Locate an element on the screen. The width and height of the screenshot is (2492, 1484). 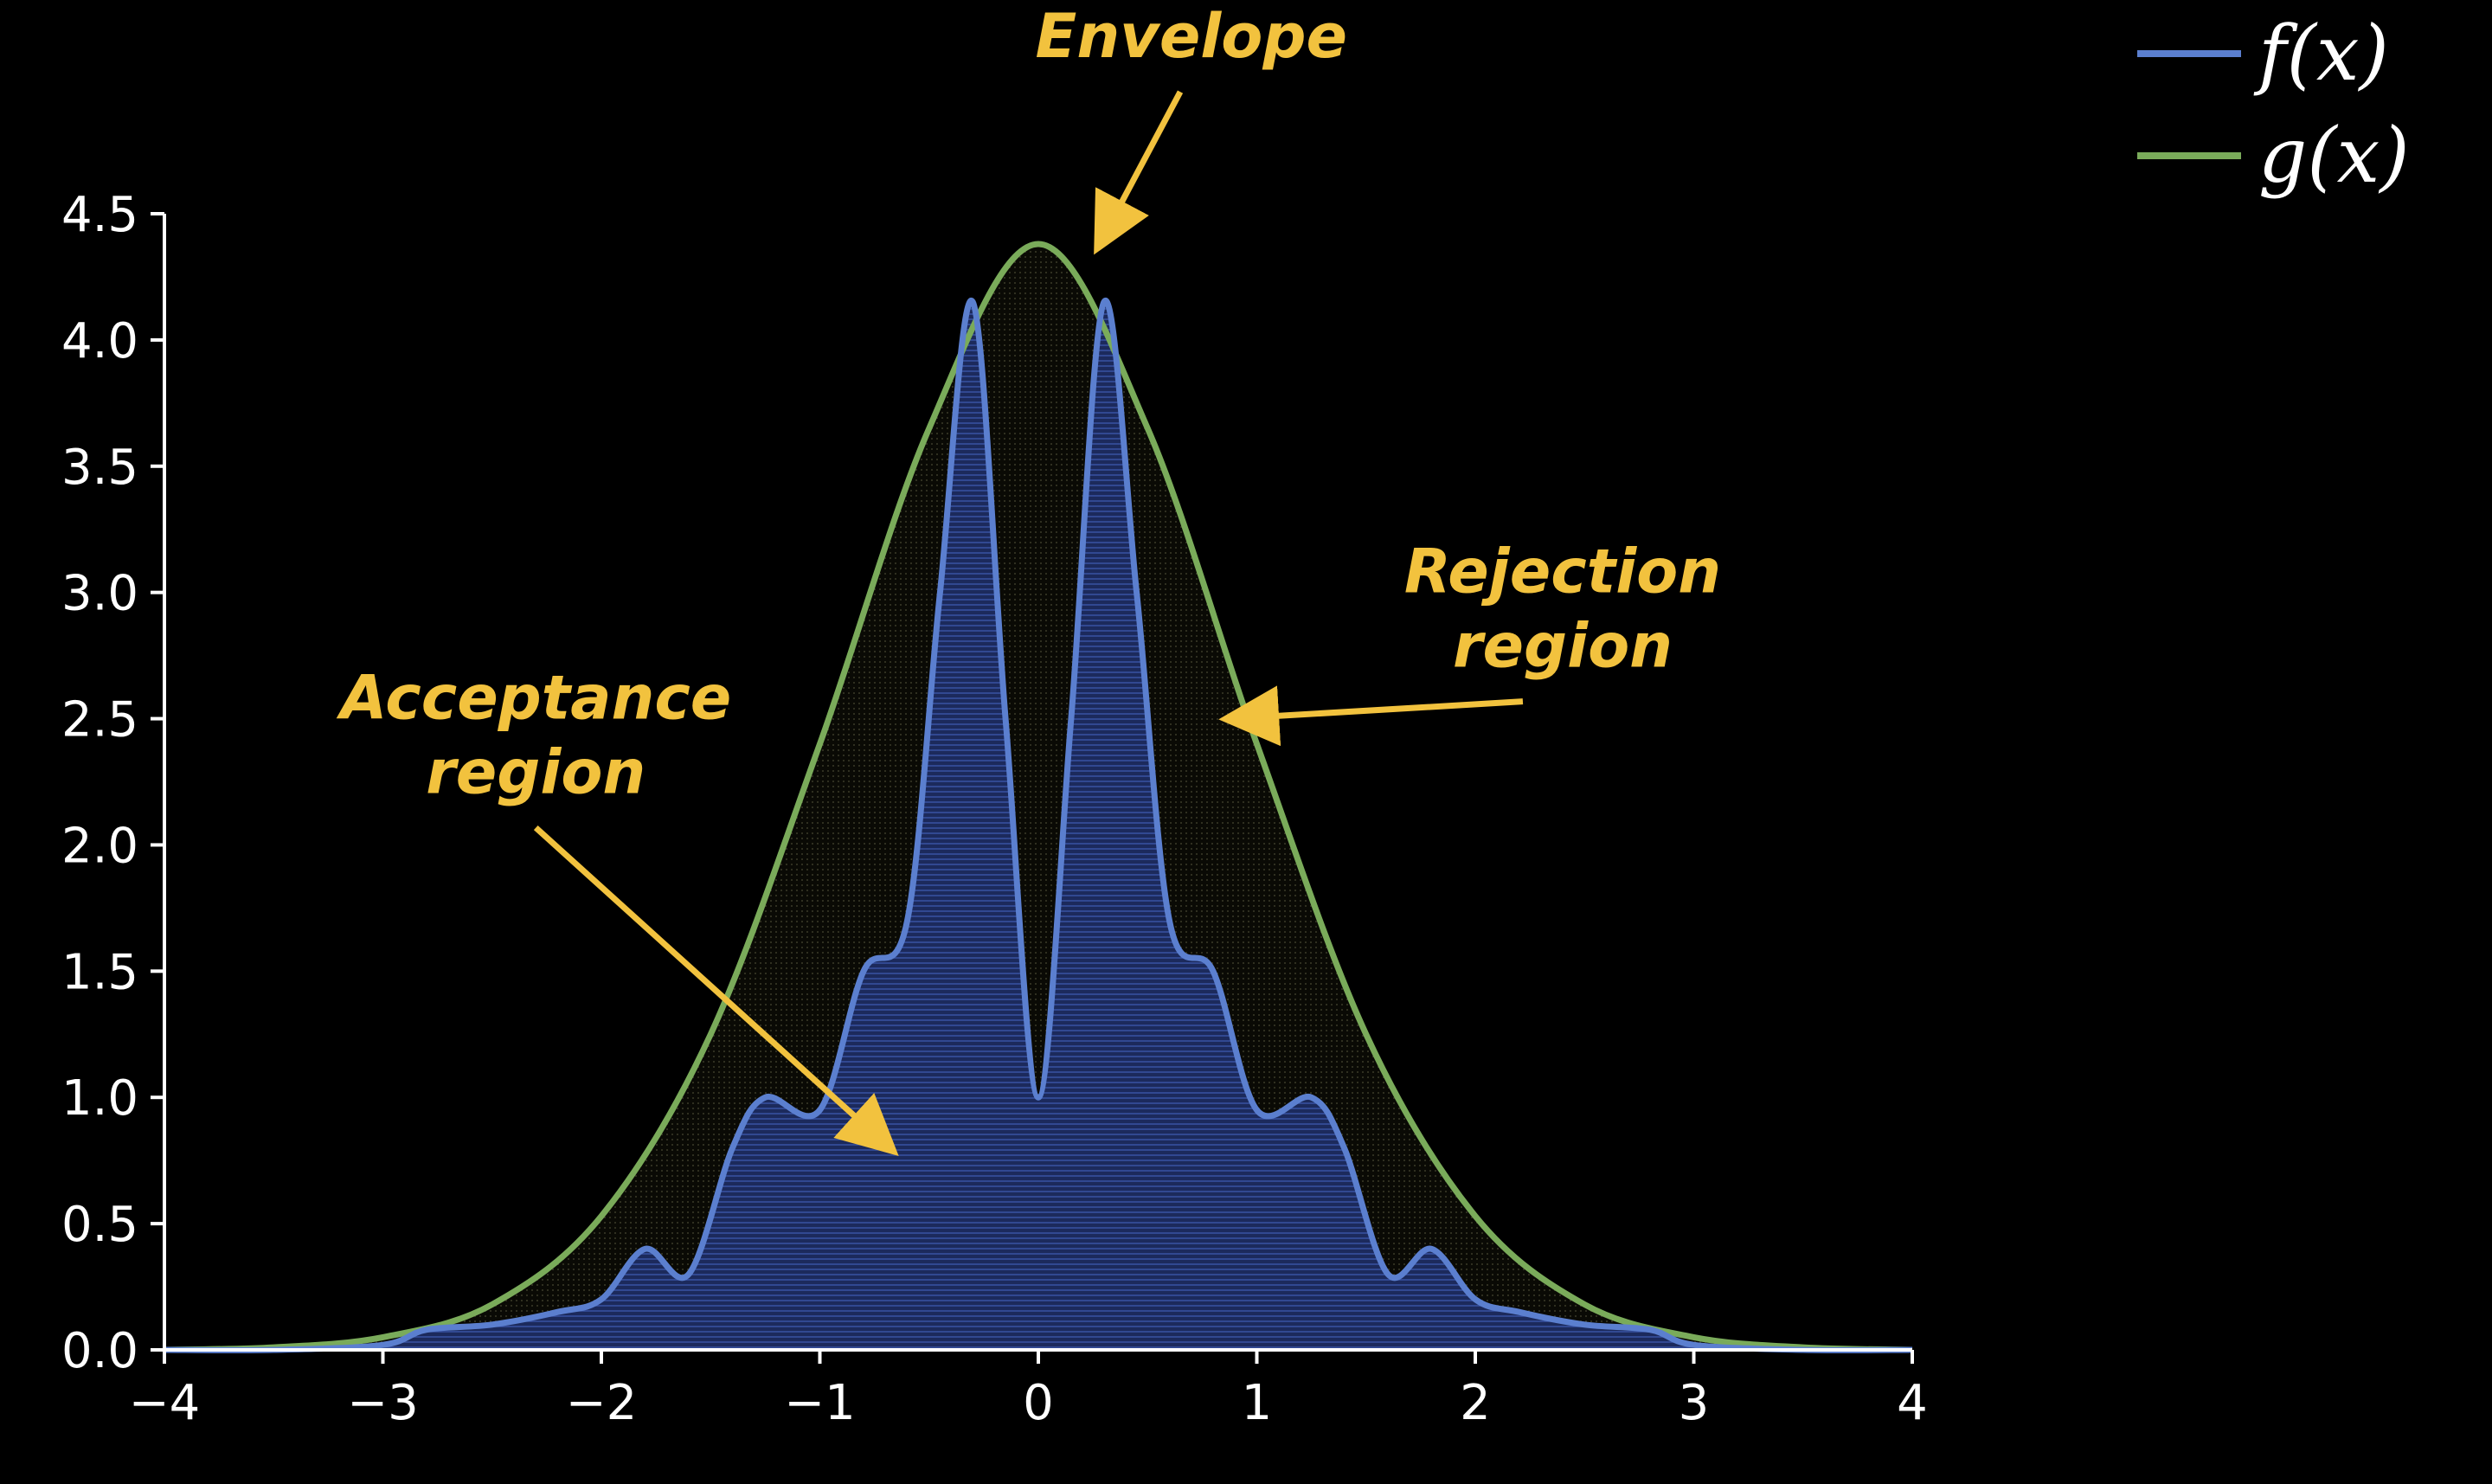
y-tick-label: 4.0 is located at coordinates (100, 341).